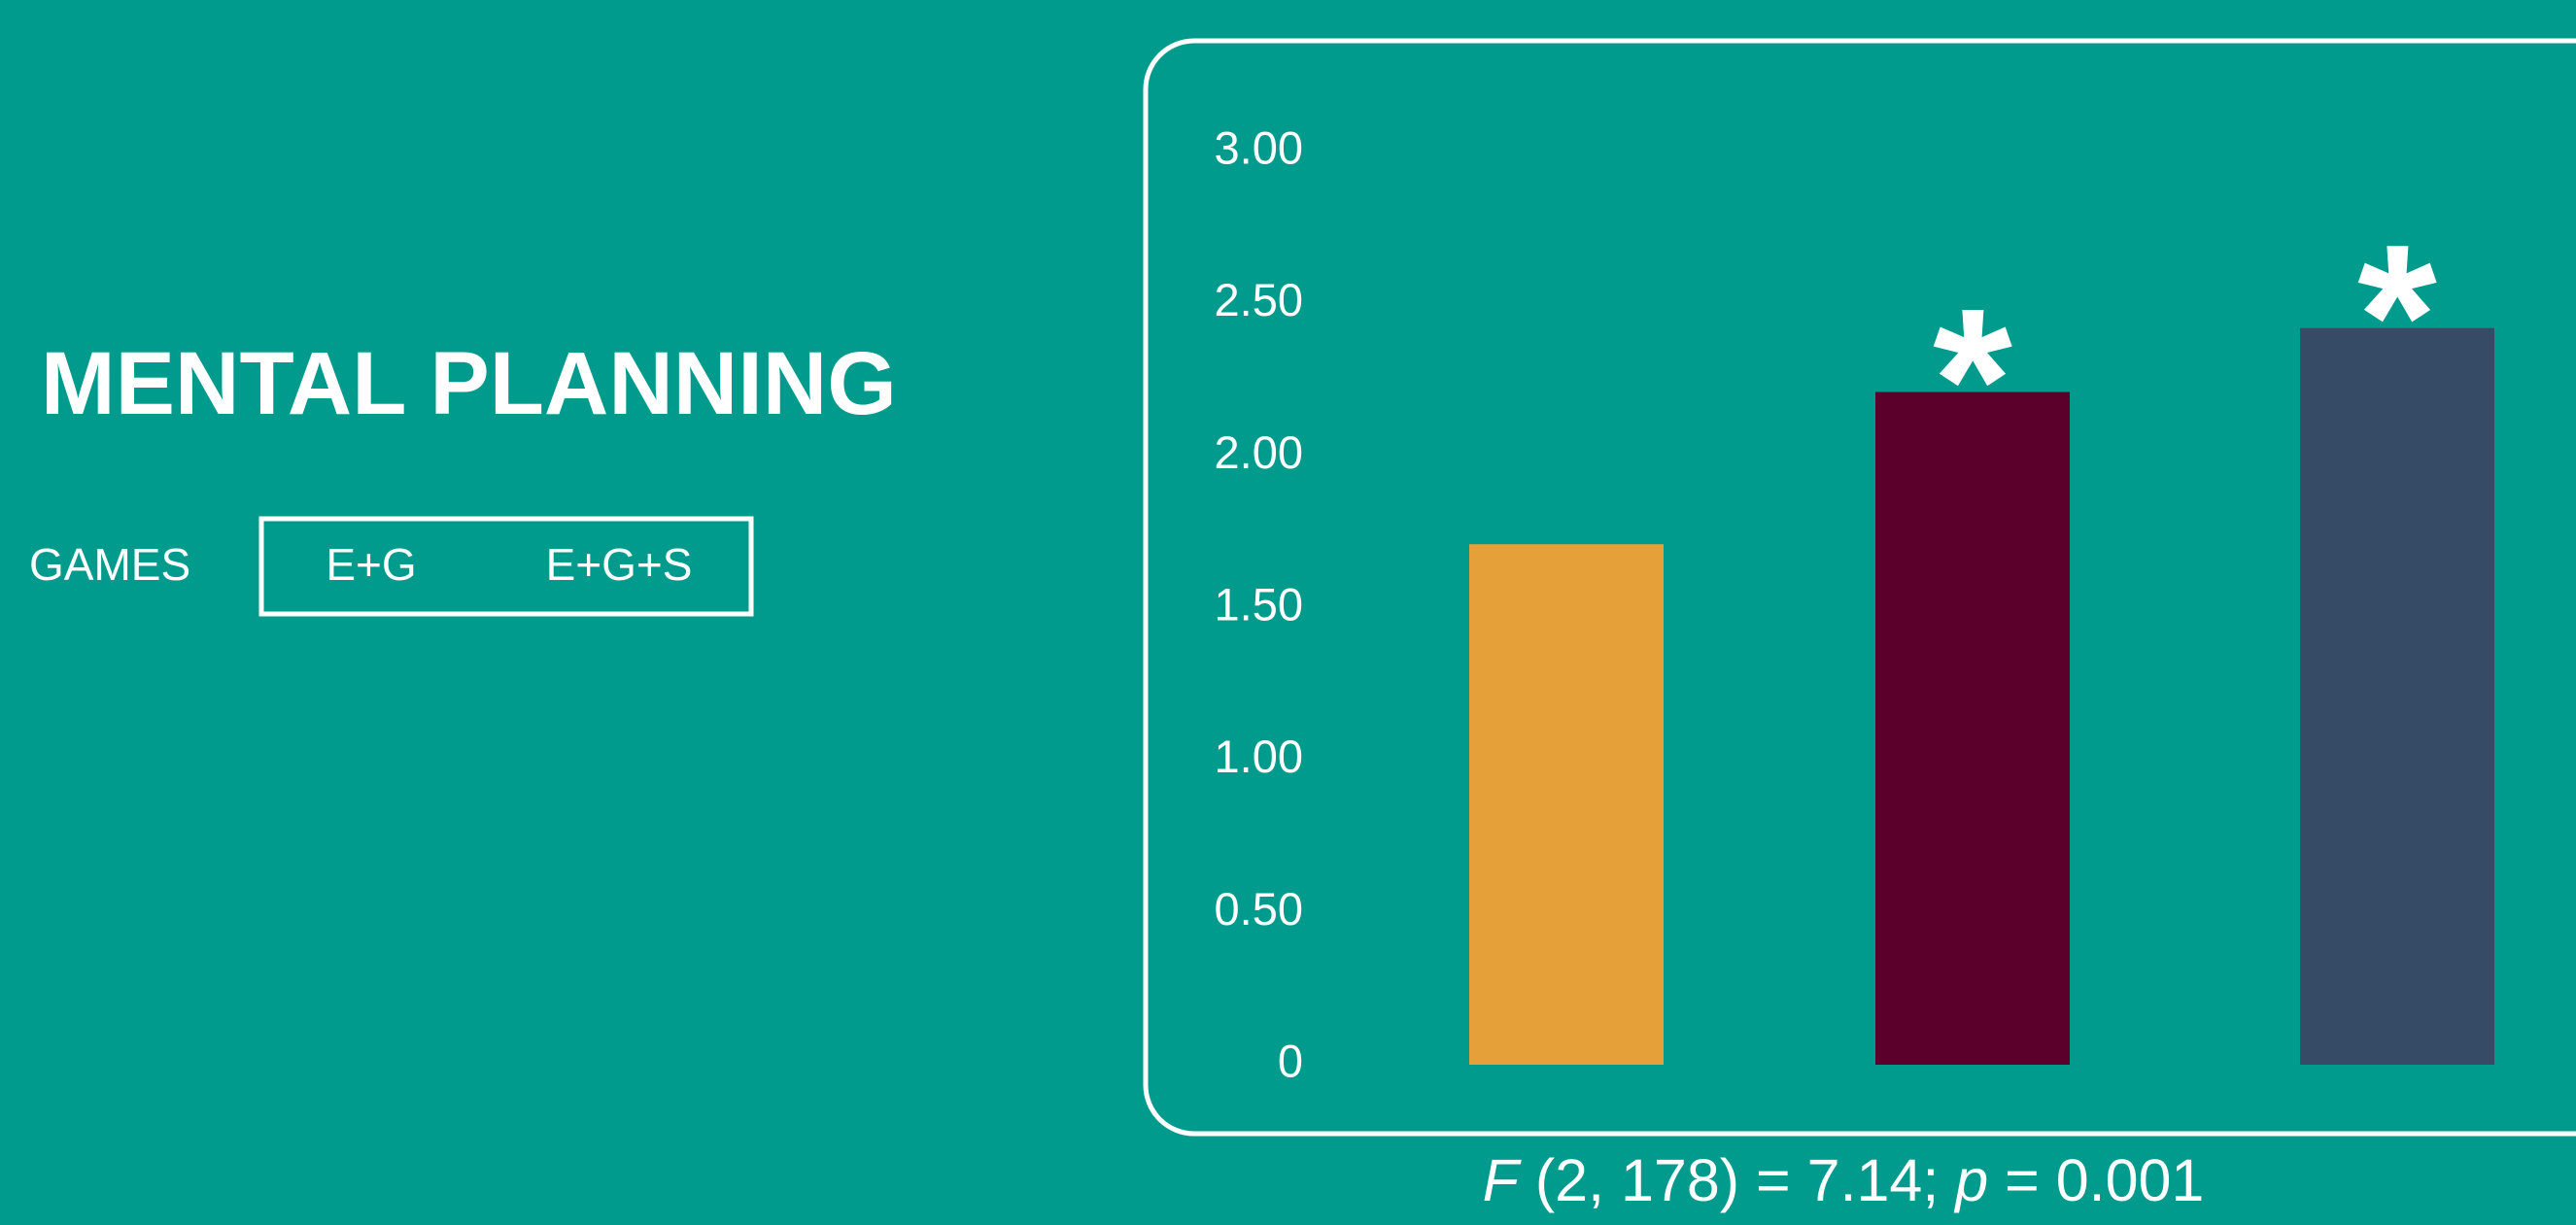 This screenshot has width=2576, height=1225. I want to click on y-tick-label: 0.50, so click(1259, 909).